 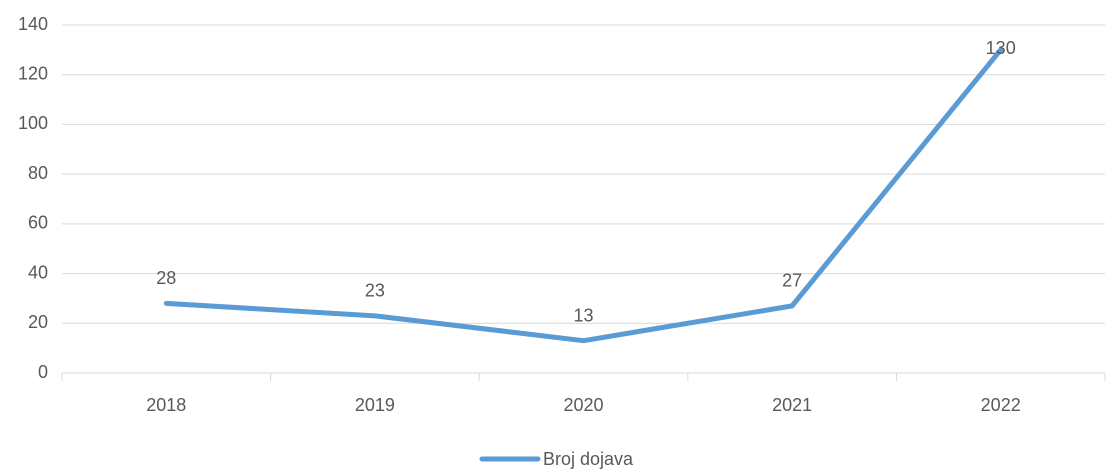 What do you see at coordinates (38, 173) in the screenshot?
I see `y-tick-label: 80` at bounding box center [38, 173].